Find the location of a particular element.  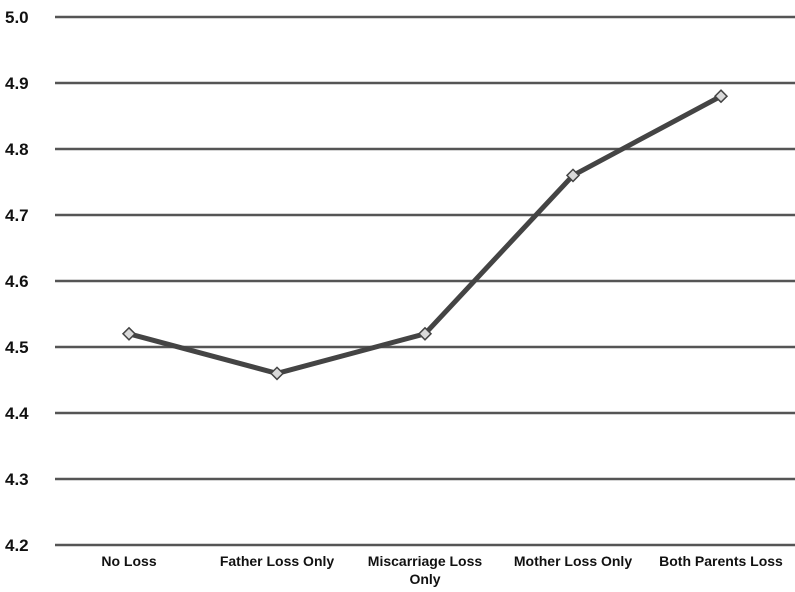

y-tick-label: 4.6 is located at coordinates (17, 281).